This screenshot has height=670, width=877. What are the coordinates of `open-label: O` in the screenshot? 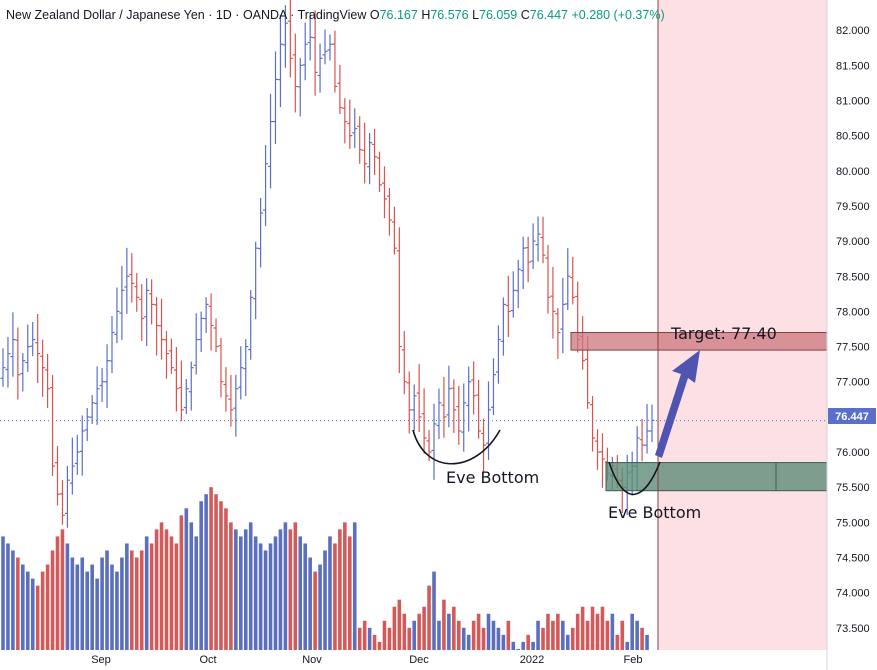 It's located at (374, 15).